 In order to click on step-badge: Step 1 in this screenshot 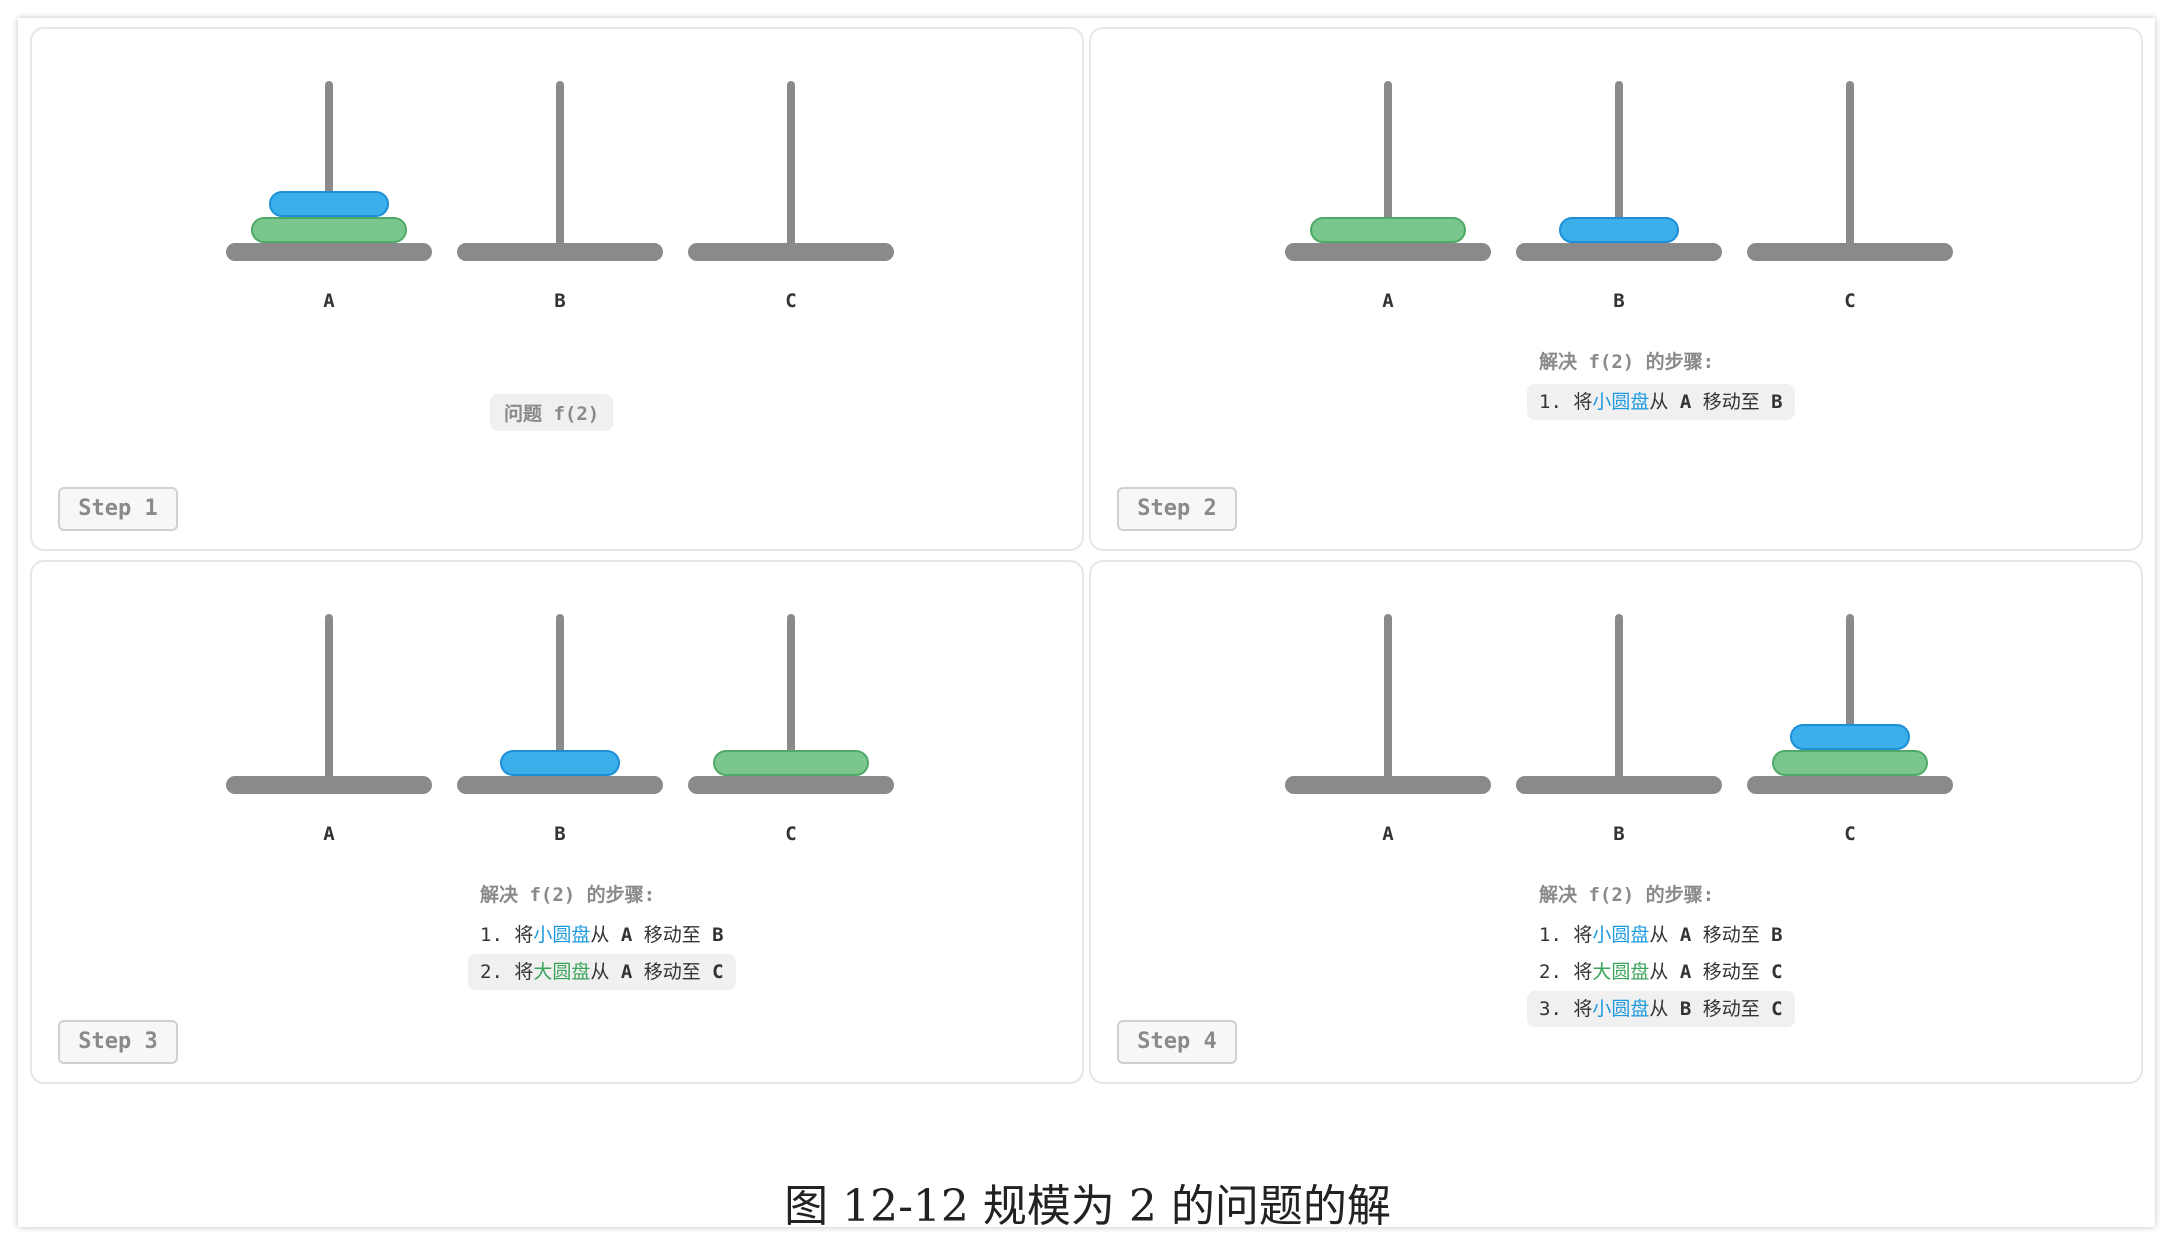, I will do `click(118, 509)`.